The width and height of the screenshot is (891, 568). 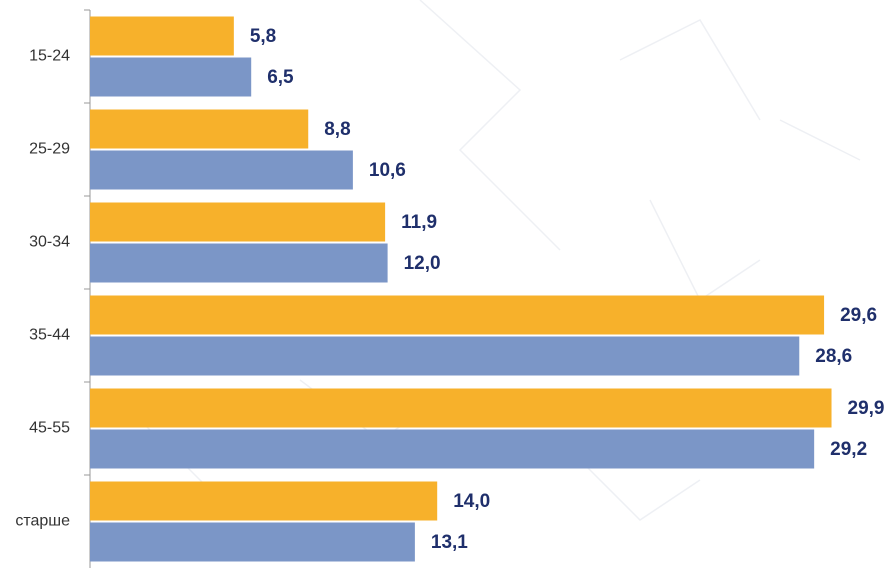 What do you see at coordinates (422, 263) in the screenshot?
I see `value-label: 12,0` at bounding box center [422, 263].